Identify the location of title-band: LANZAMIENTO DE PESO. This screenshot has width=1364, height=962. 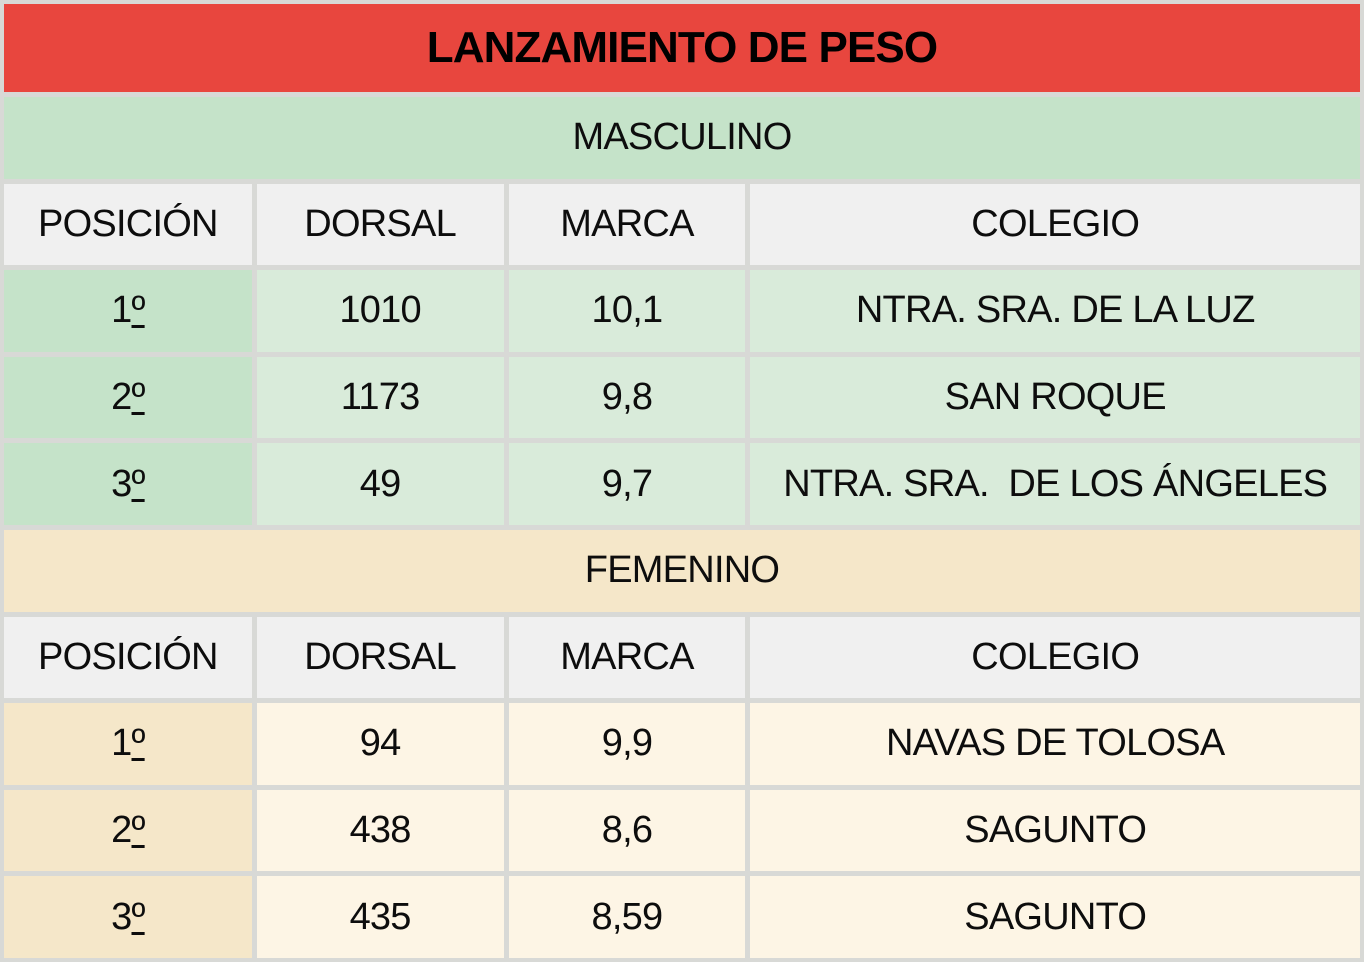
(682, 48).